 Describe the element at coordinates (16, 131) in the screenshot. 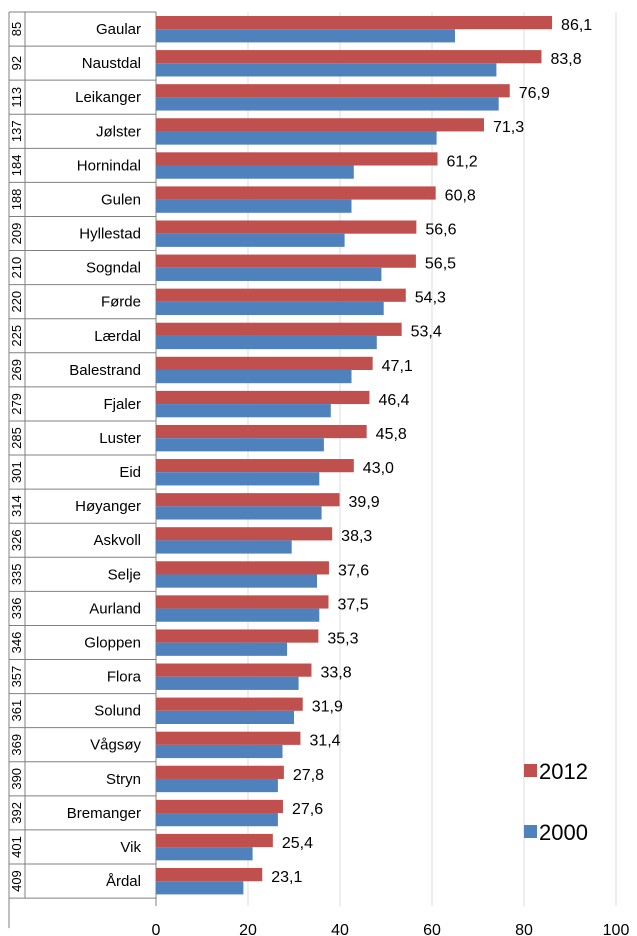

I see `rank-label: 137` at that location.